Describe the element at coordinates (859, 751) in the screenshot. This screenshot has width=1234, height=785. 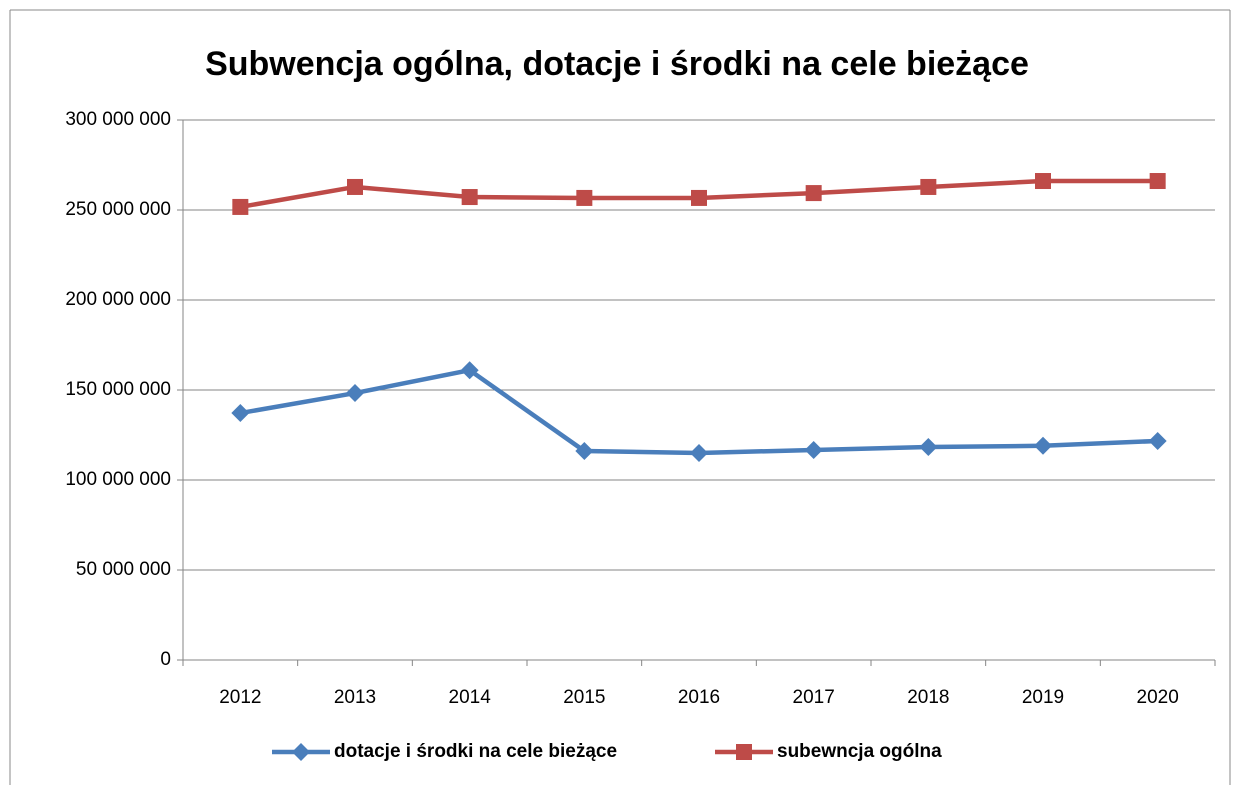
I see `legend-label: subewncja ogólna` at that location.